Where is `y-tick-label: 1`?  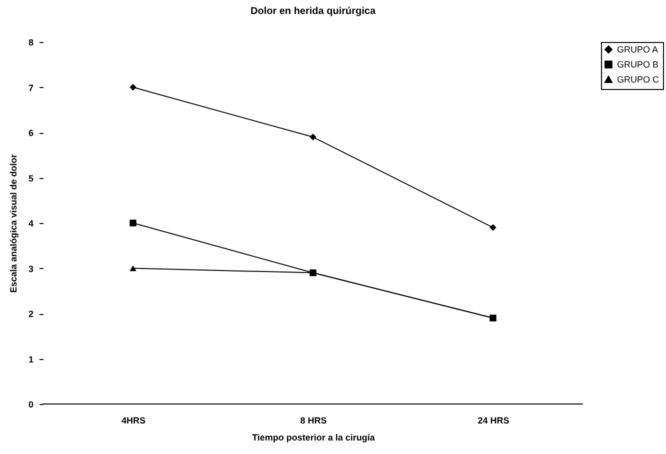 y-tick-label: 1 is located at coordinates (31, 359).